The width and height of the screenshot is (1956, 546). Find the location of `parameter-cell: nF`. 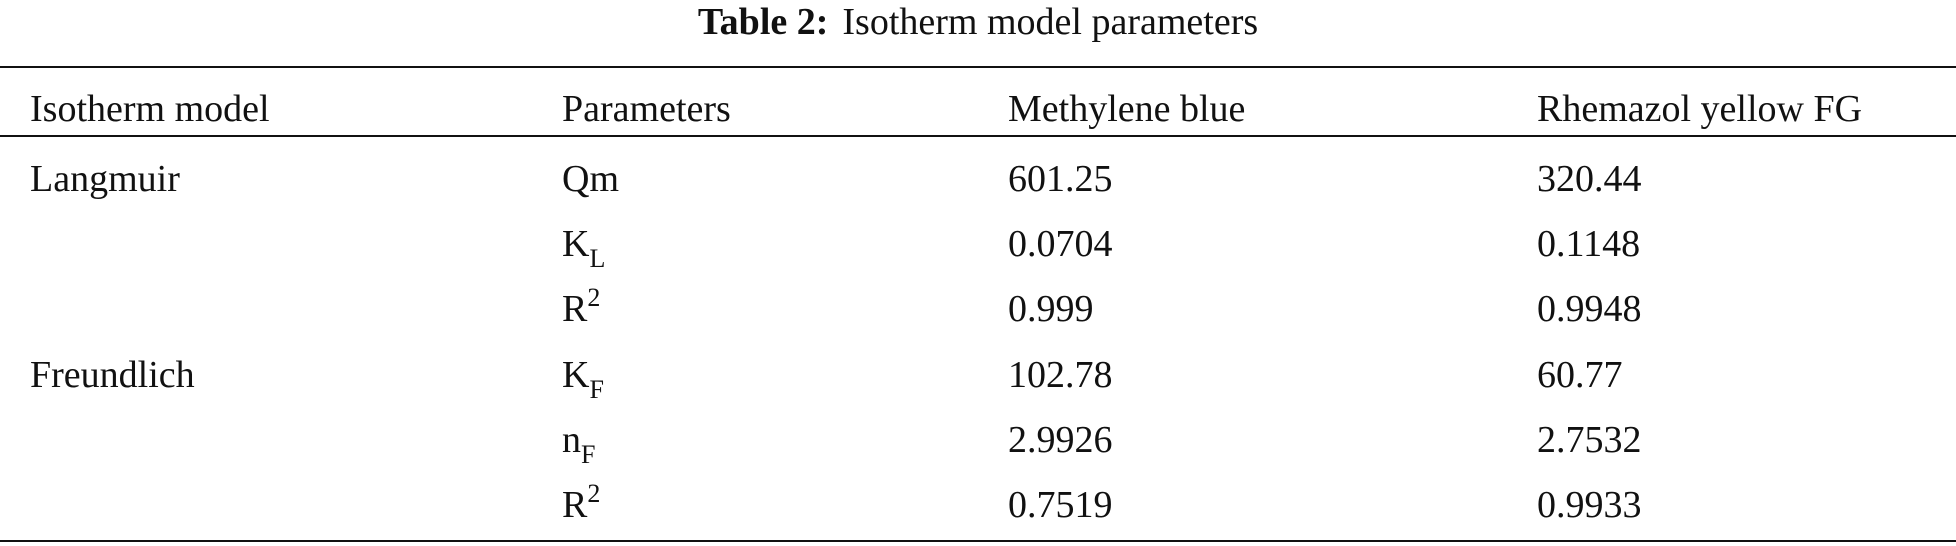

parameter-cell: nF is located at coordinates (578, 440).